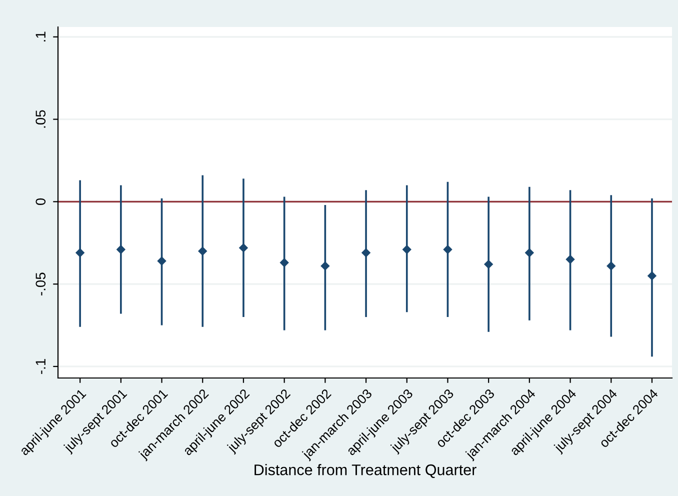  I want to click on y-tick-label: .1, so click(41, 37).